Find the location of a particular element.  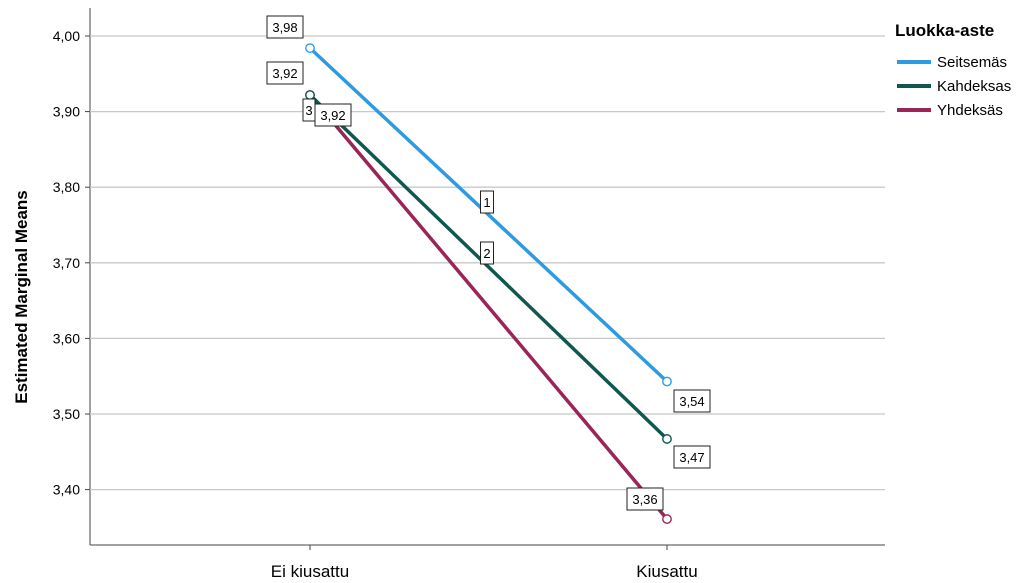

y-tick-label: 3,50 is located at coordinates (66, 414).